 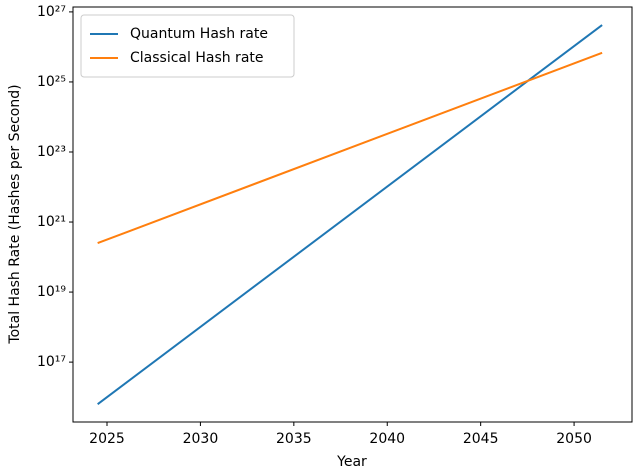 What do you see at coordinates (51, 362) in the screenshot?
I see `y-tick-label: 10¹⁷` at bounding box center [51, 362].